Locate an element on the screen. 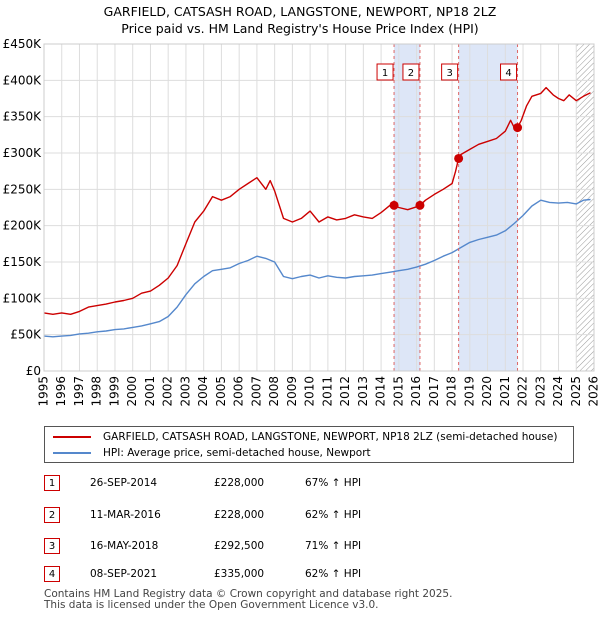 The width and height of the screenshot is (600, 620). x-tick-label: 2014 is located at coordinates (381, 391).